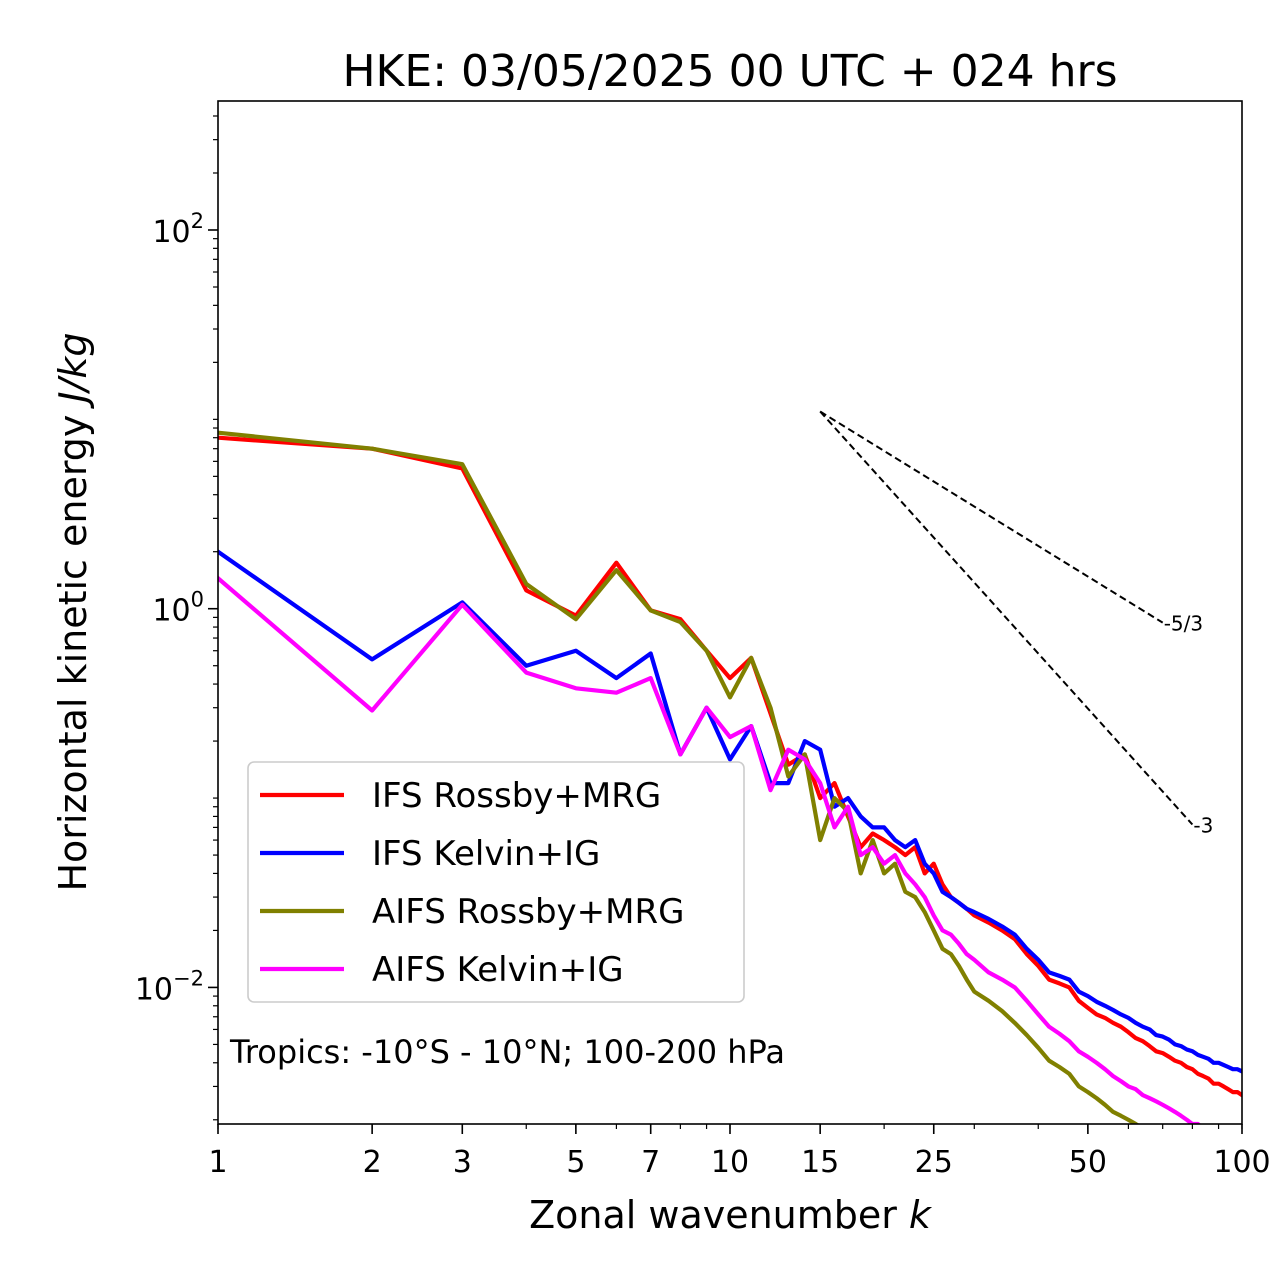 The image size is (1280, 1288). I want to click on x-tick-label-7: 25, so click(934, 1162).